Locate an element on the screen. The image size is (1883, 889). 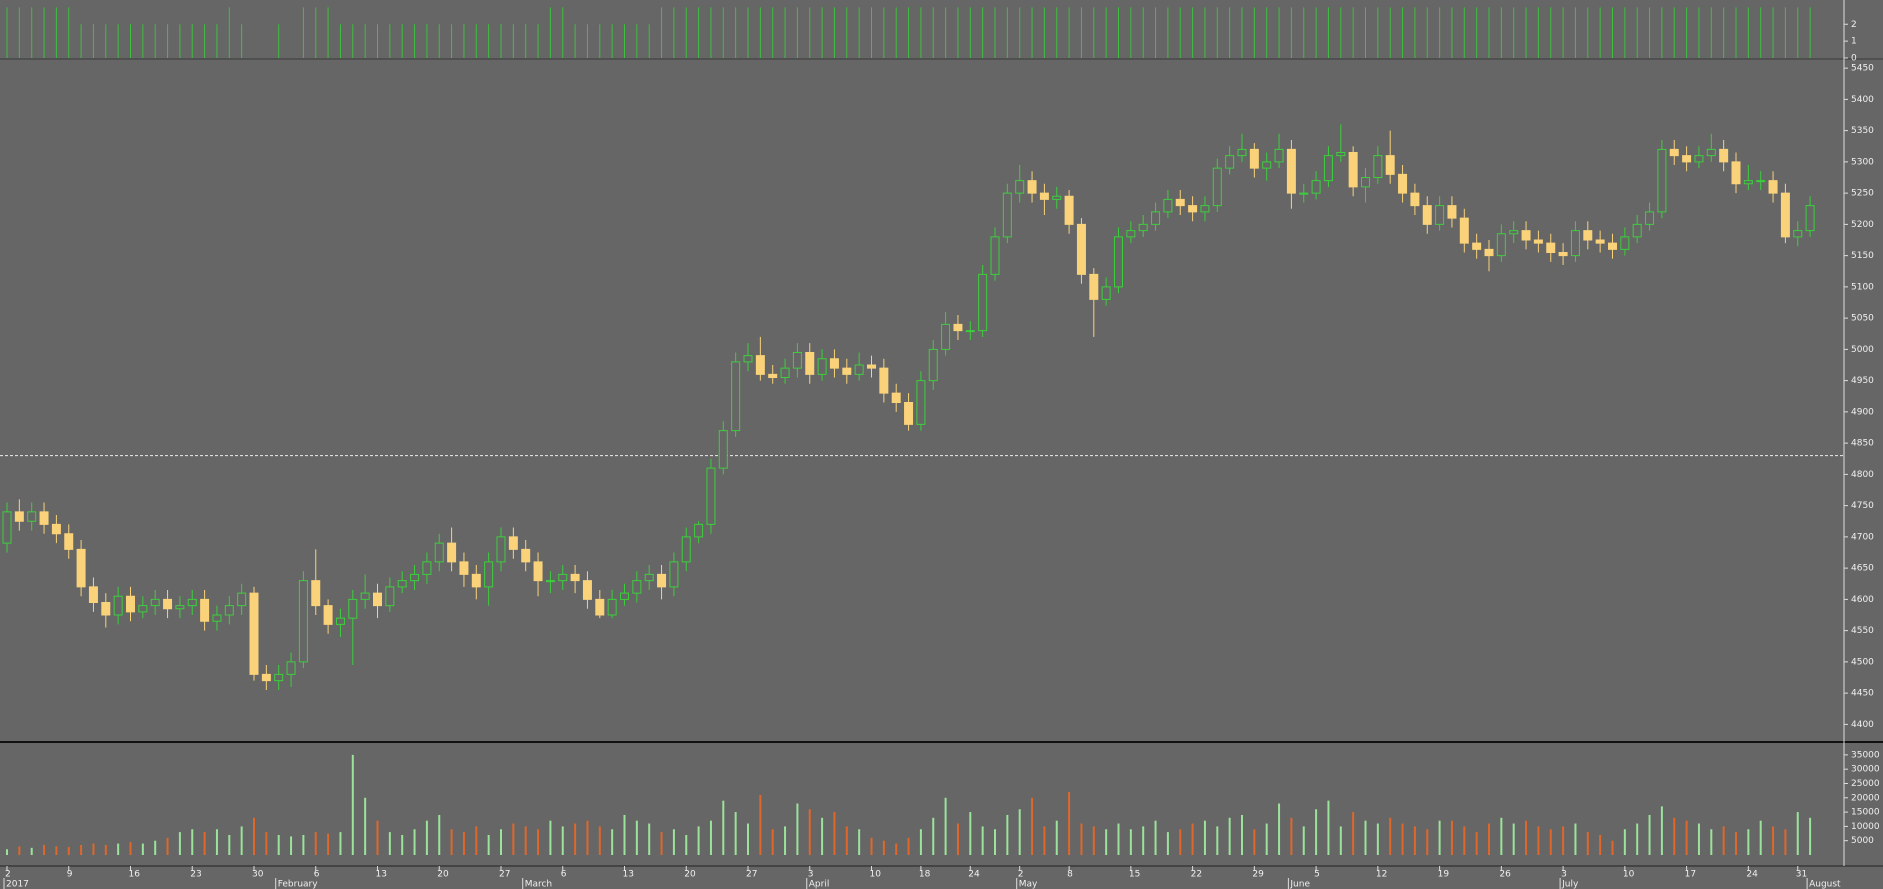
y-tick-label: 4700 is located at coordinates (1862, 537).